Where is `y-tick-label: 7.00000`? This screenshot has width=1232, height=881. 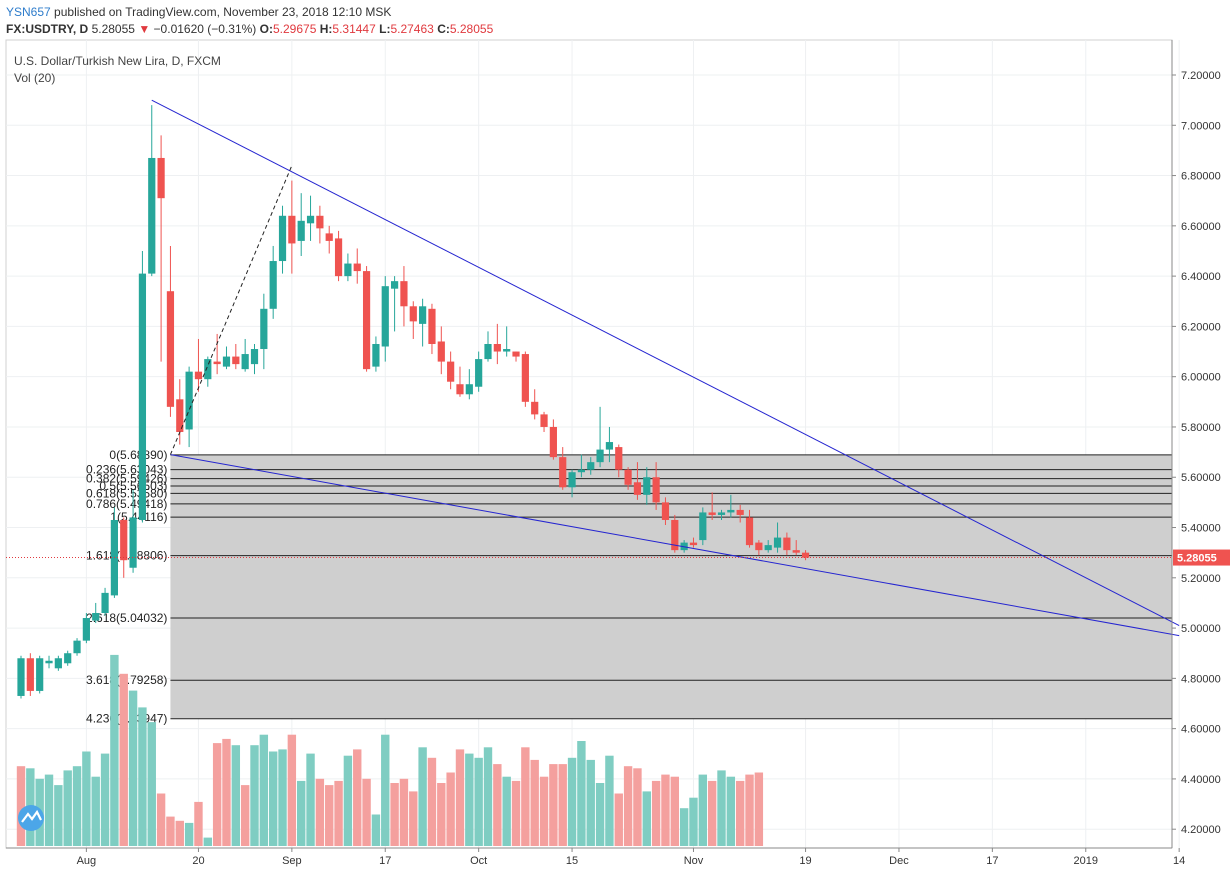 y-tick-label: 7.00000 is located at coordinates (1201, 126).